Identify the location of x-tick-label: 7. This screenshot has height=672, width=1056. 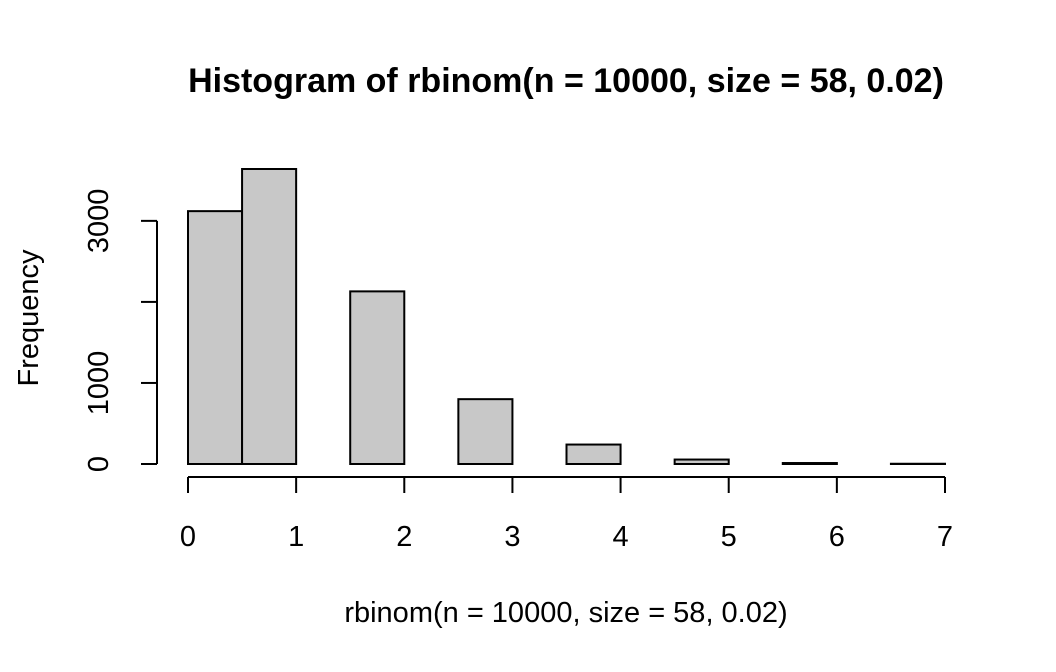
(945, 537).